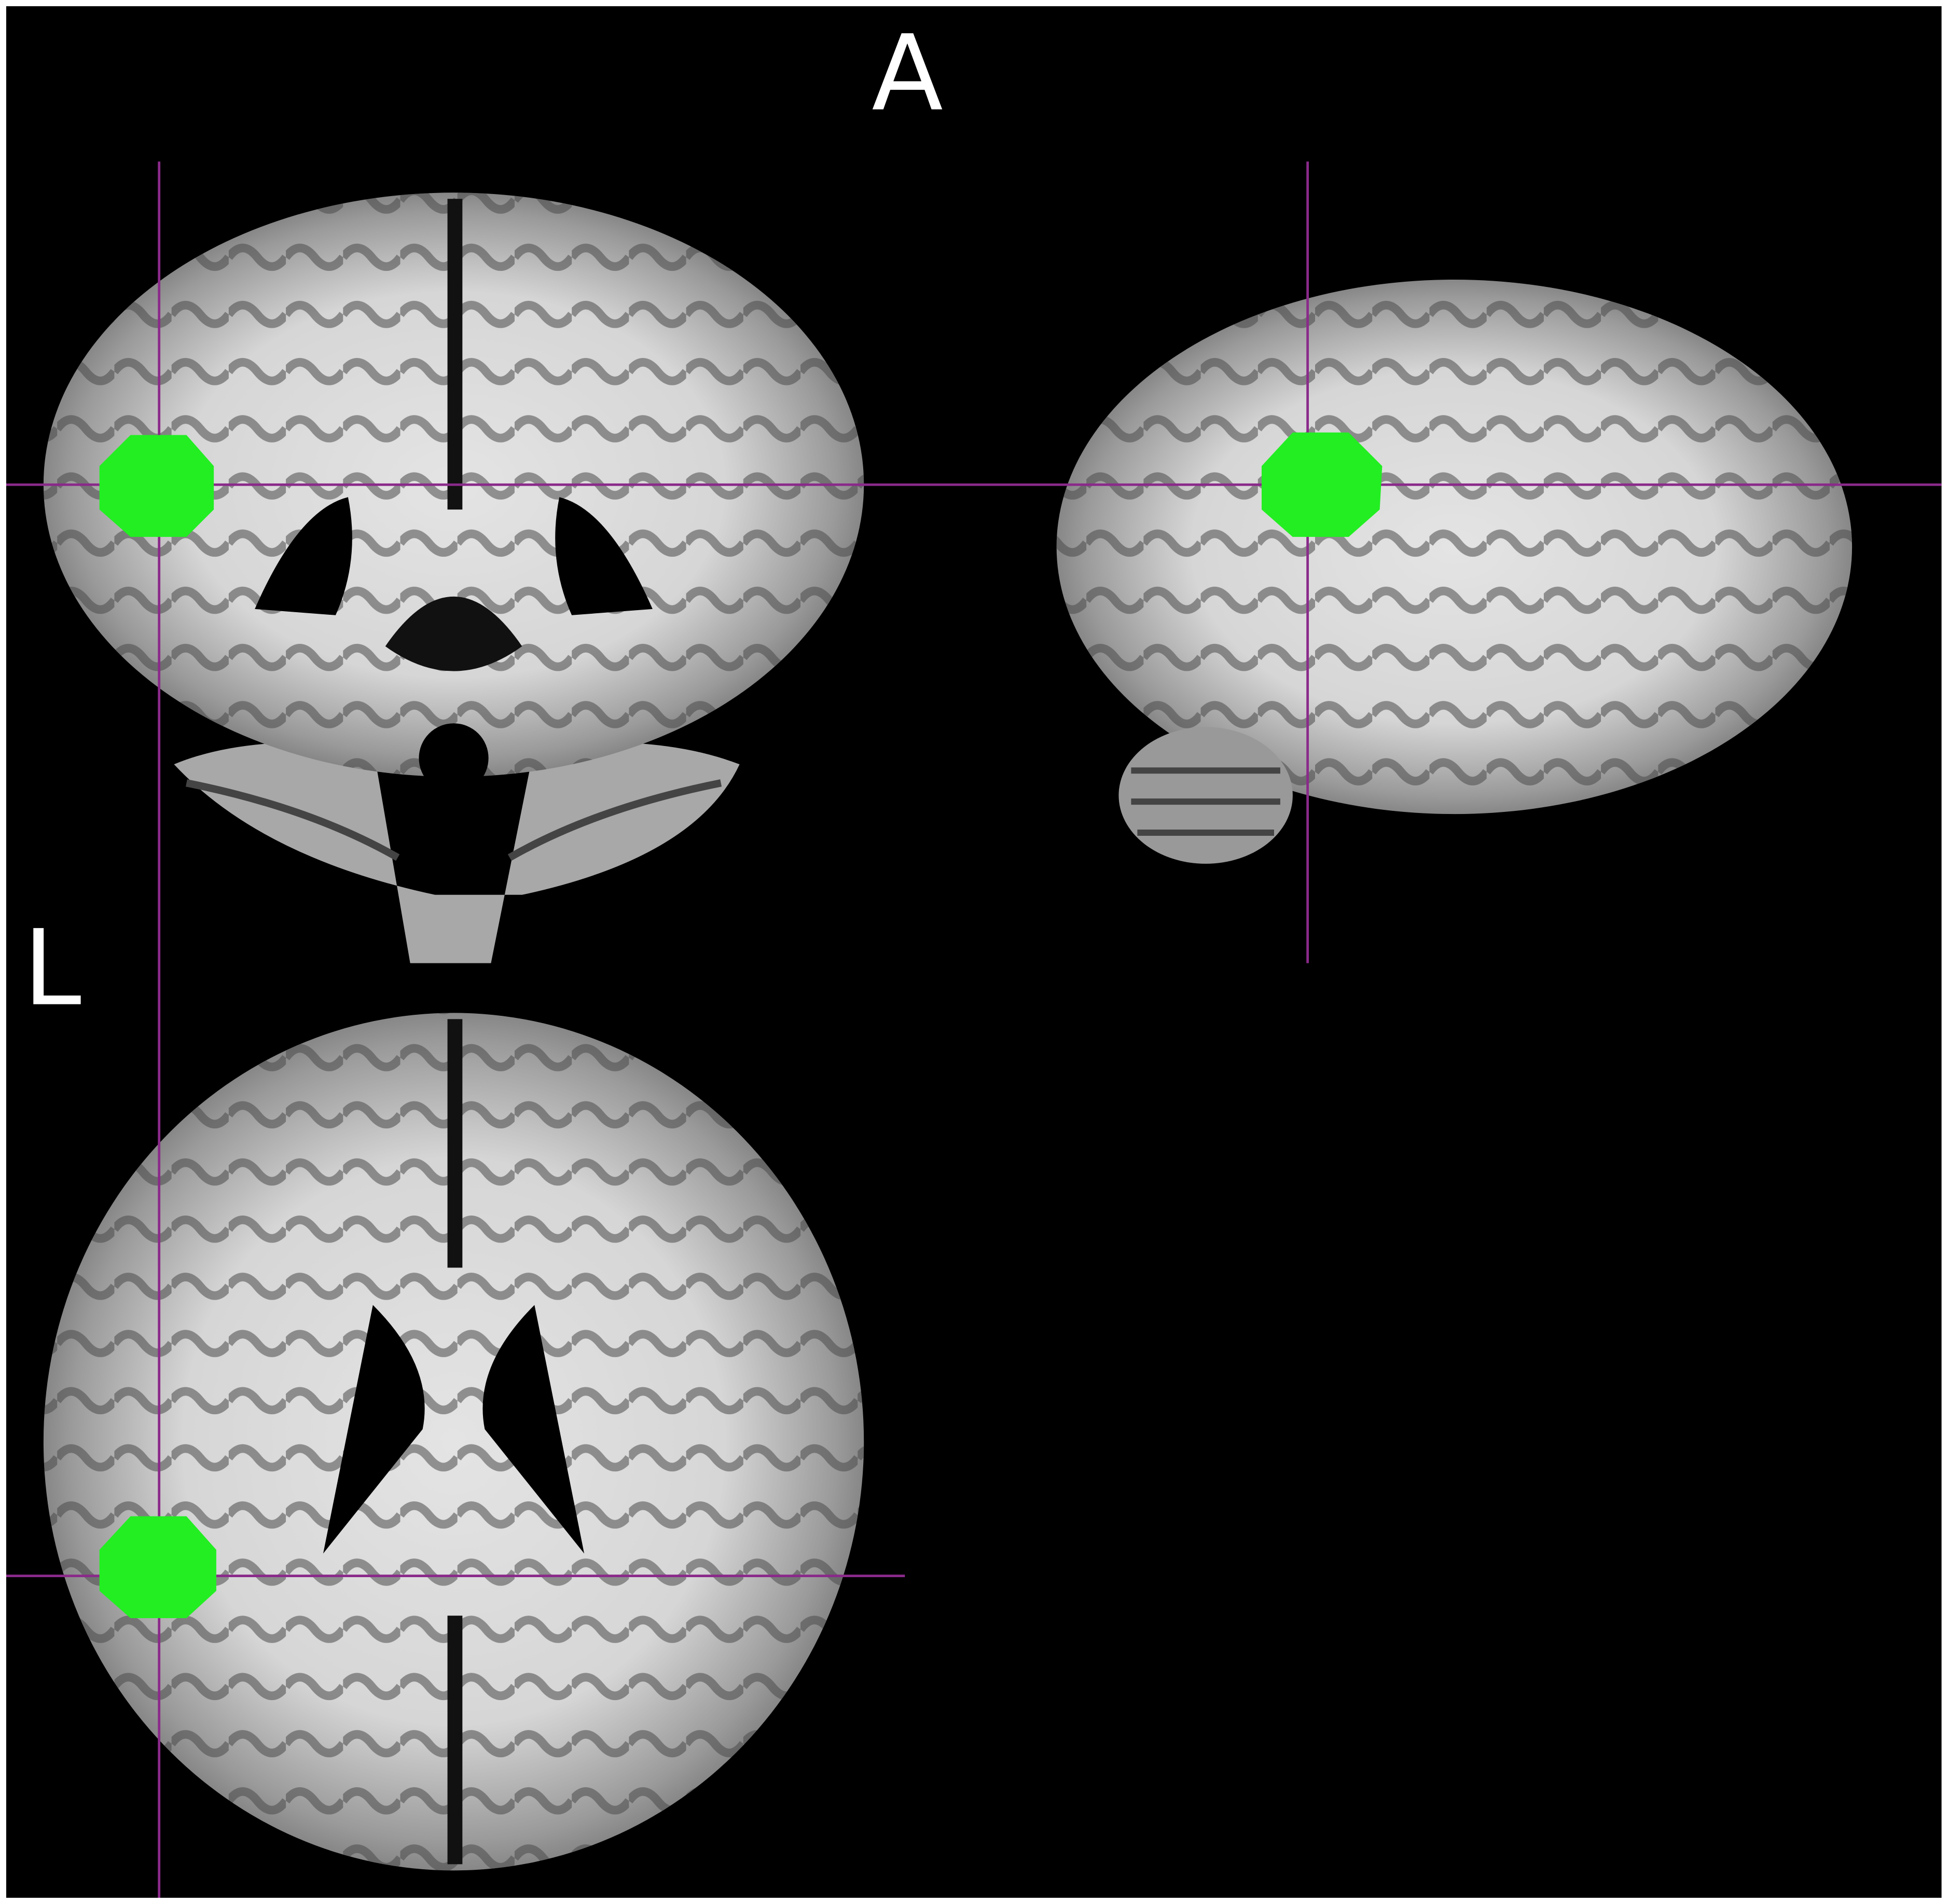 This screenshot has width=1949, height=1904. What do you see at coordinates (1454, 572) in the screenshot?
I see `sagittal-slice` at bounding box center [1454, 572].